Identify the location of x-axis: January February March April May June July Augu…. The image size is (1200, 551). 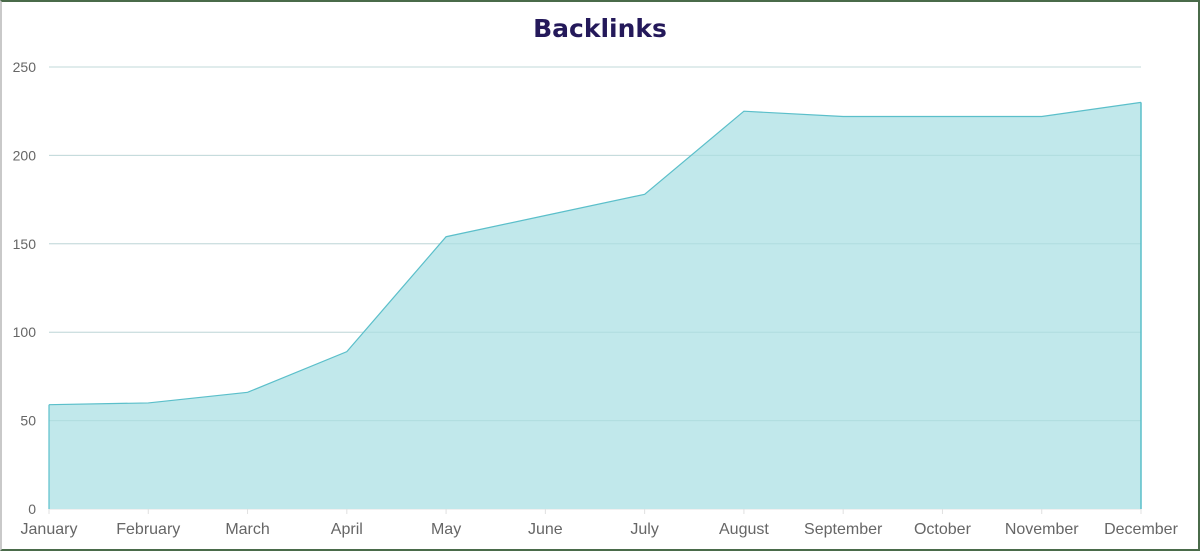
(600, 523).